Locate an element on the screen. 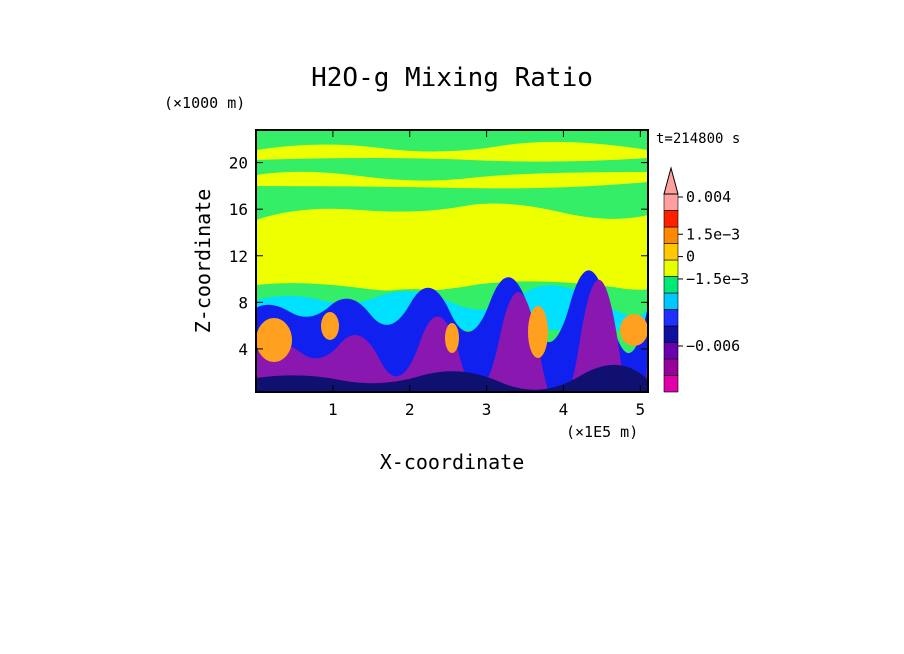 The image size is (904, 654). colorbar-label: 1.5e−3 is located at coordinates (713, 234).